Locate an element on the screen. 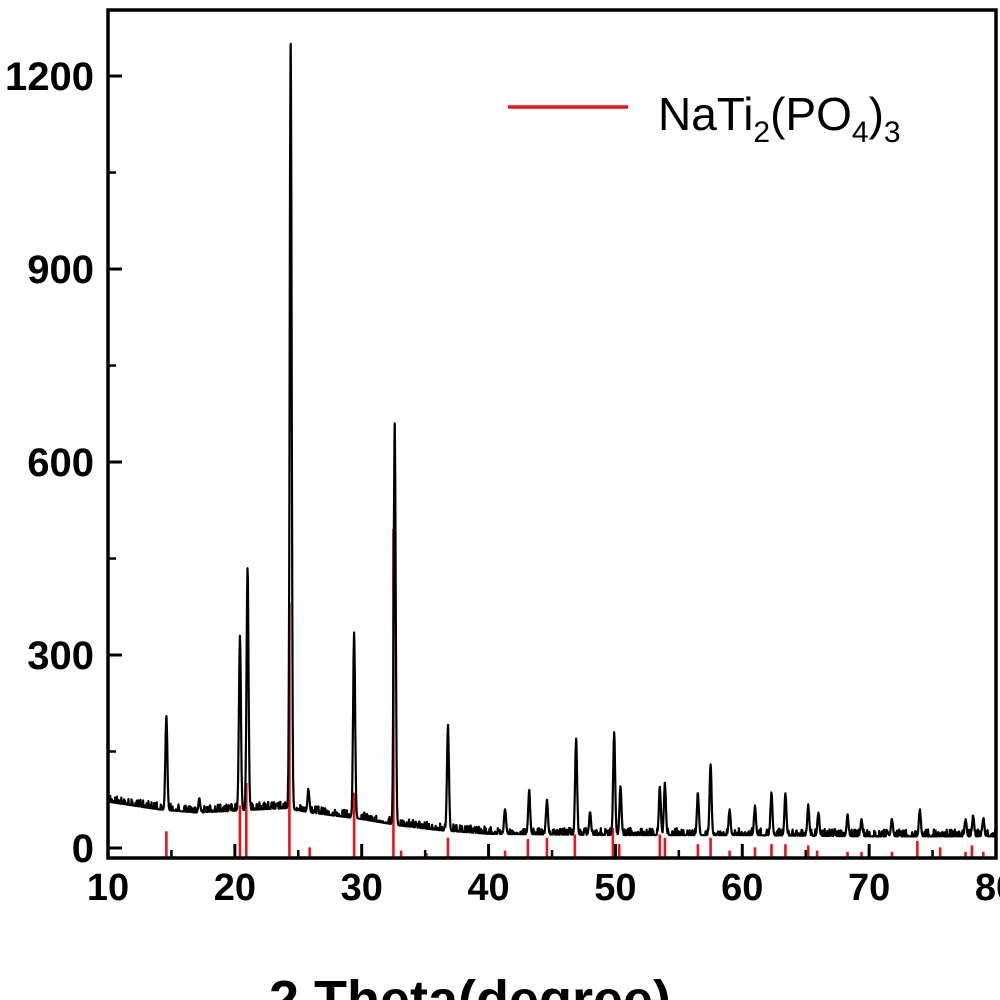 The image size is (1000, 1000). y-tick-label: 1200 is located at coordinates (49, 77).